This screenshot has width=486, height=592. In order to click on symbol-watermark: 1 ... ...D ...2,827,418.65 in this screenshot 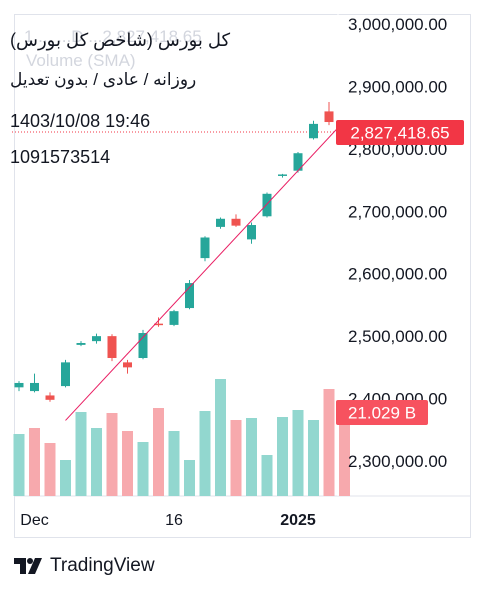, I will do `click(113, 36)`.